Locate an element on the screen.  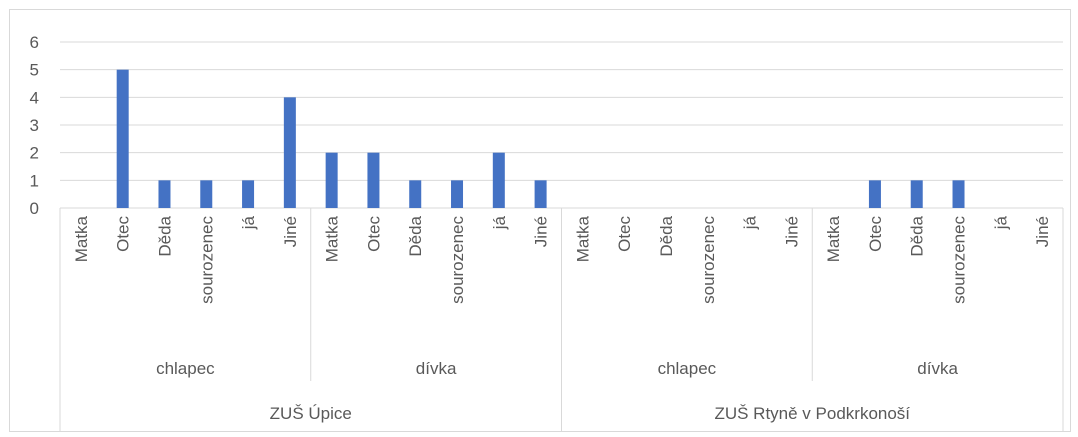
school-label: ZUŠ Úpice is located at coordinates (311, 413).